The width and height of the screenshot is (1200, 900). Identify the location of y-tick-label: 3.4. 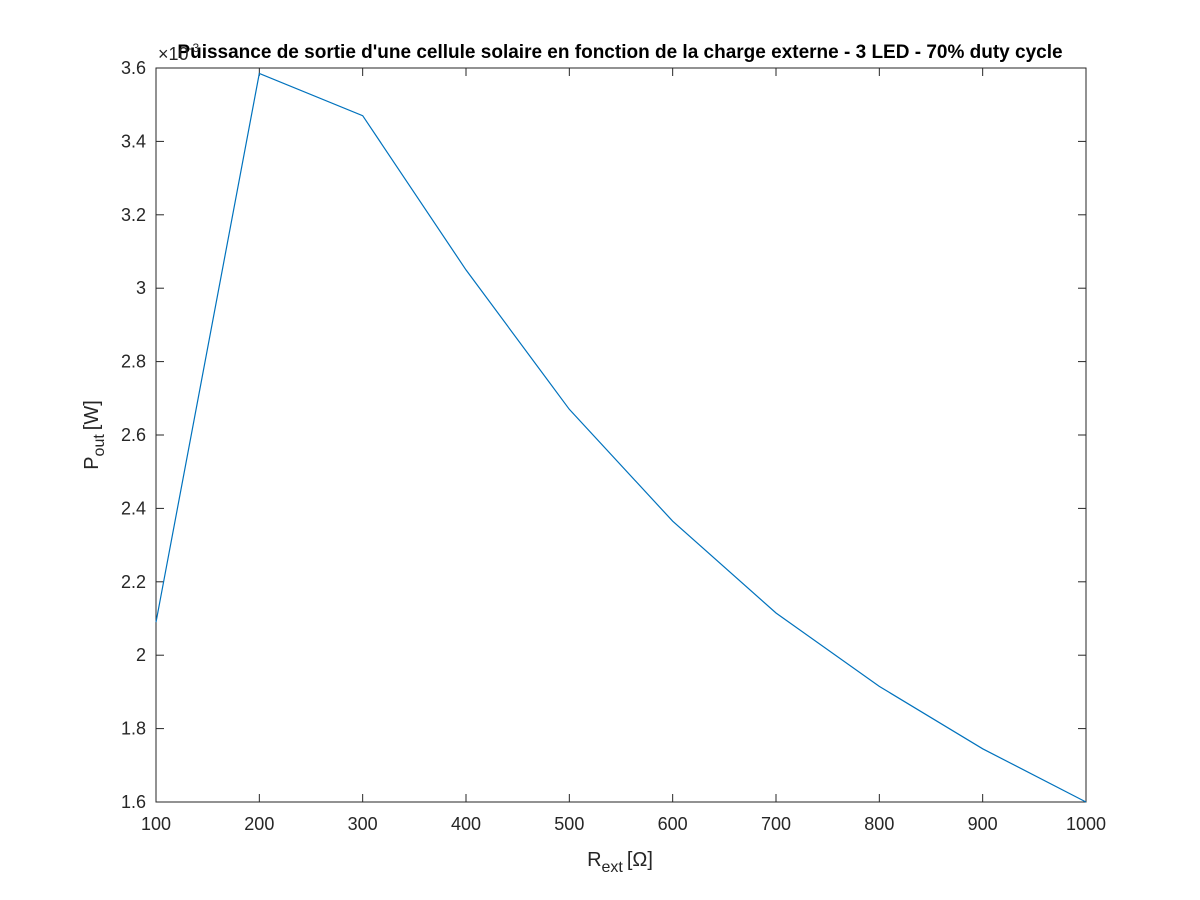
(133, 141).